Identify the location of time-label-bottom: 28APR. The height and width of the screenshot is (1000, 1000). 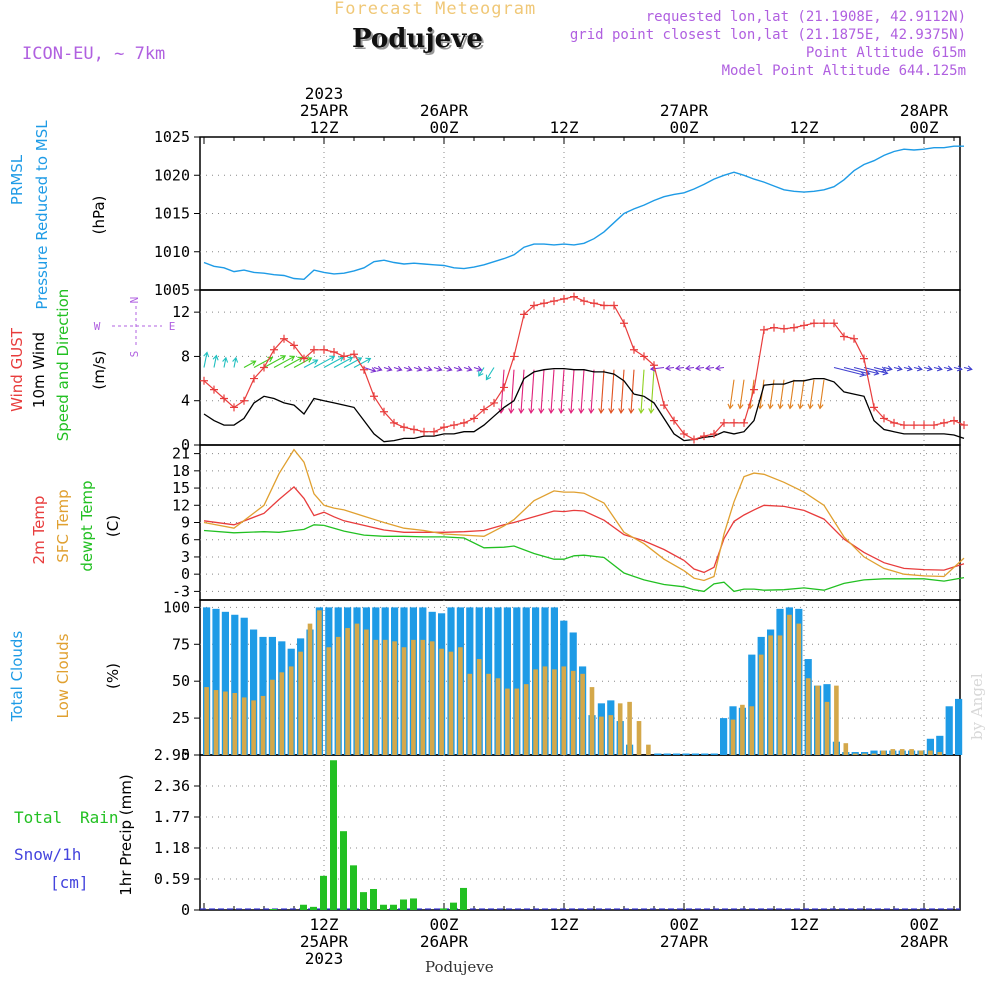
(924, 941).